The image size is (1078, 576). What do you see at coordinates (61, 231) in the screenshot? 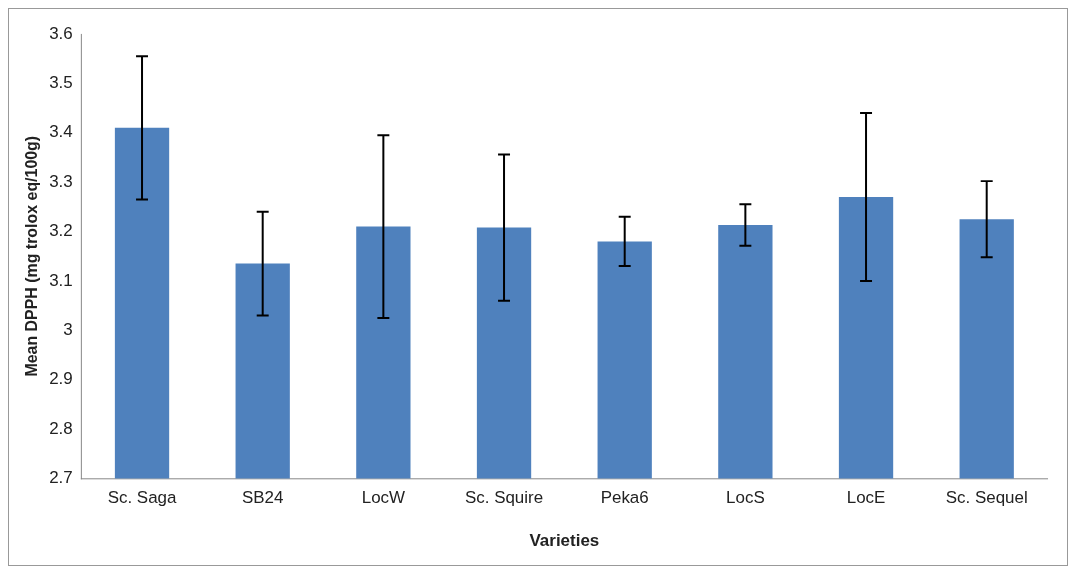
I see `y-tick-label: 3.2` at bounding box center [61, 231].